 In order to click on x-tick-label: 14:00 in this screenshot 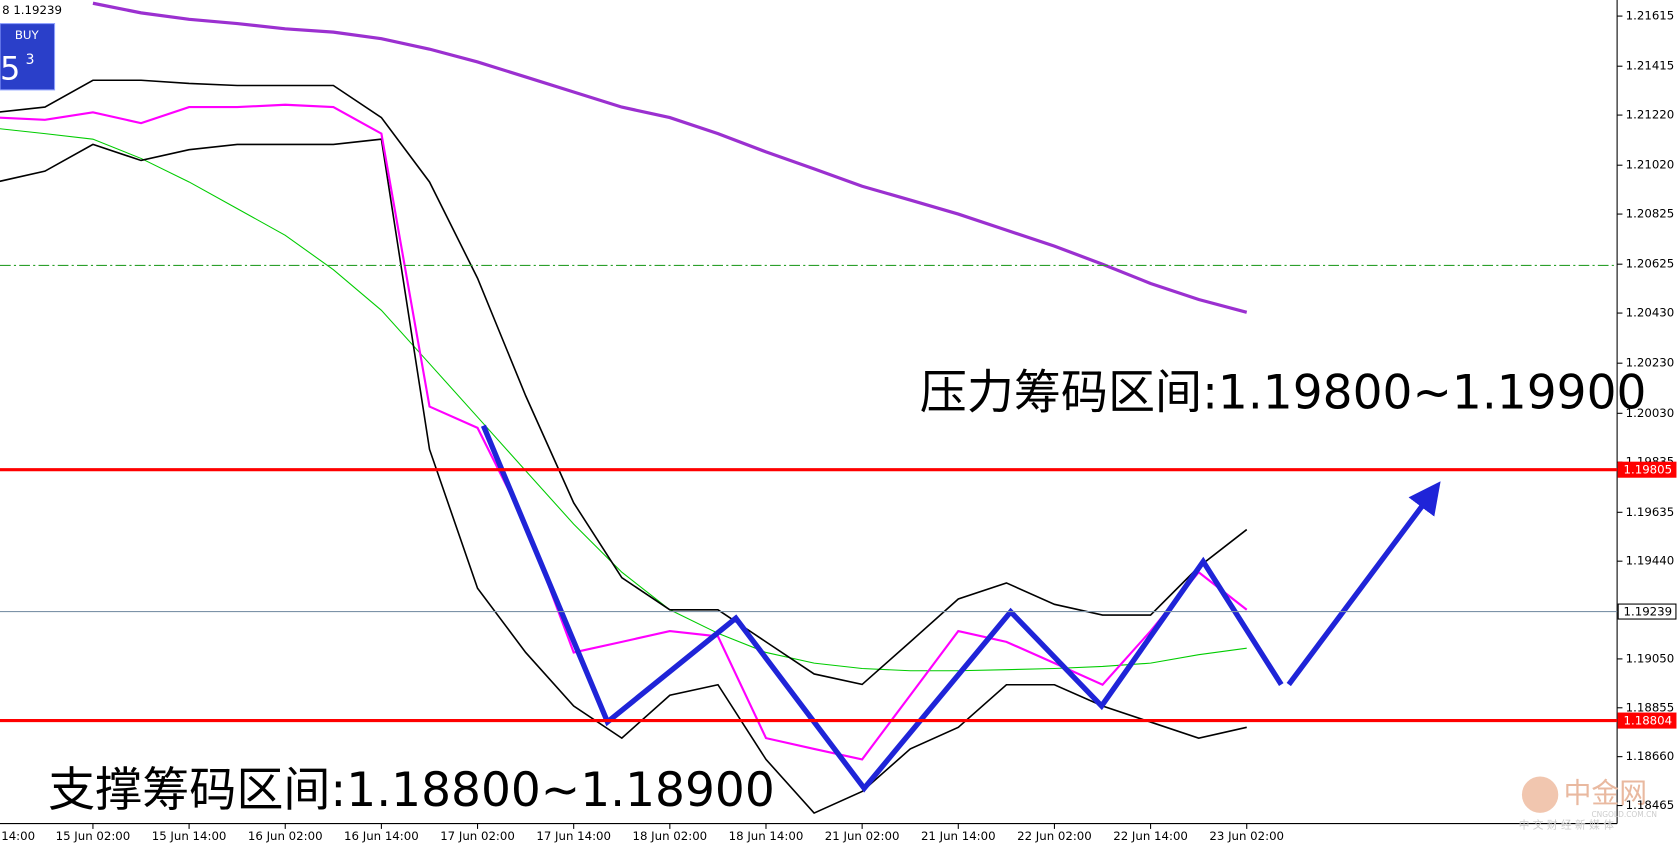, I will do `click(18, 836)`.